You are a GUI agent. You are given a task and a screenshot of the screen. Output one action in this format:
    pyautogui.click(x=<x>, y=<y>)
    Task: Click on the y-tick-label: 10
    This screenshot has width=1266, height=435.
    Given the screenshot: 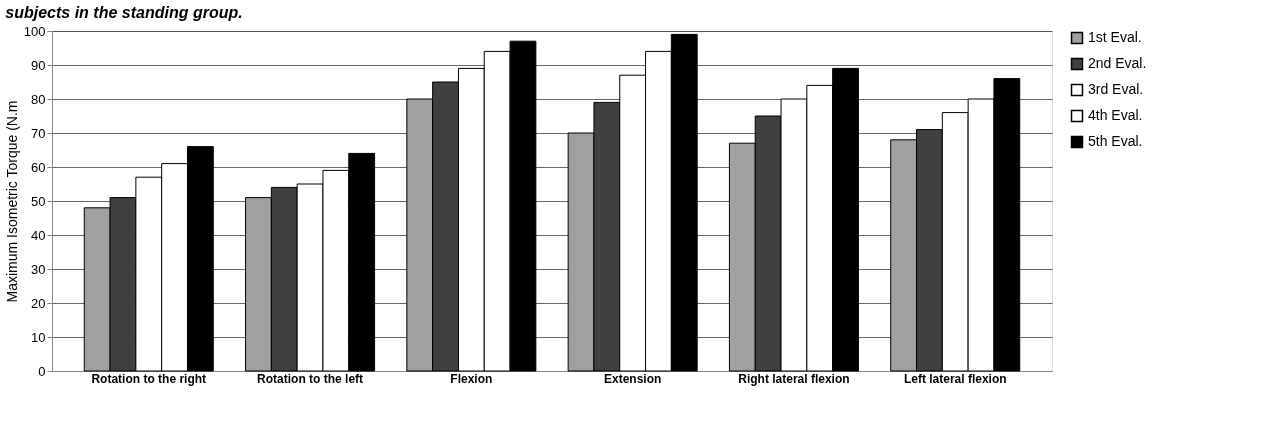 What is the action you would take?
    pyautogui.click(x=38, y=337)
    